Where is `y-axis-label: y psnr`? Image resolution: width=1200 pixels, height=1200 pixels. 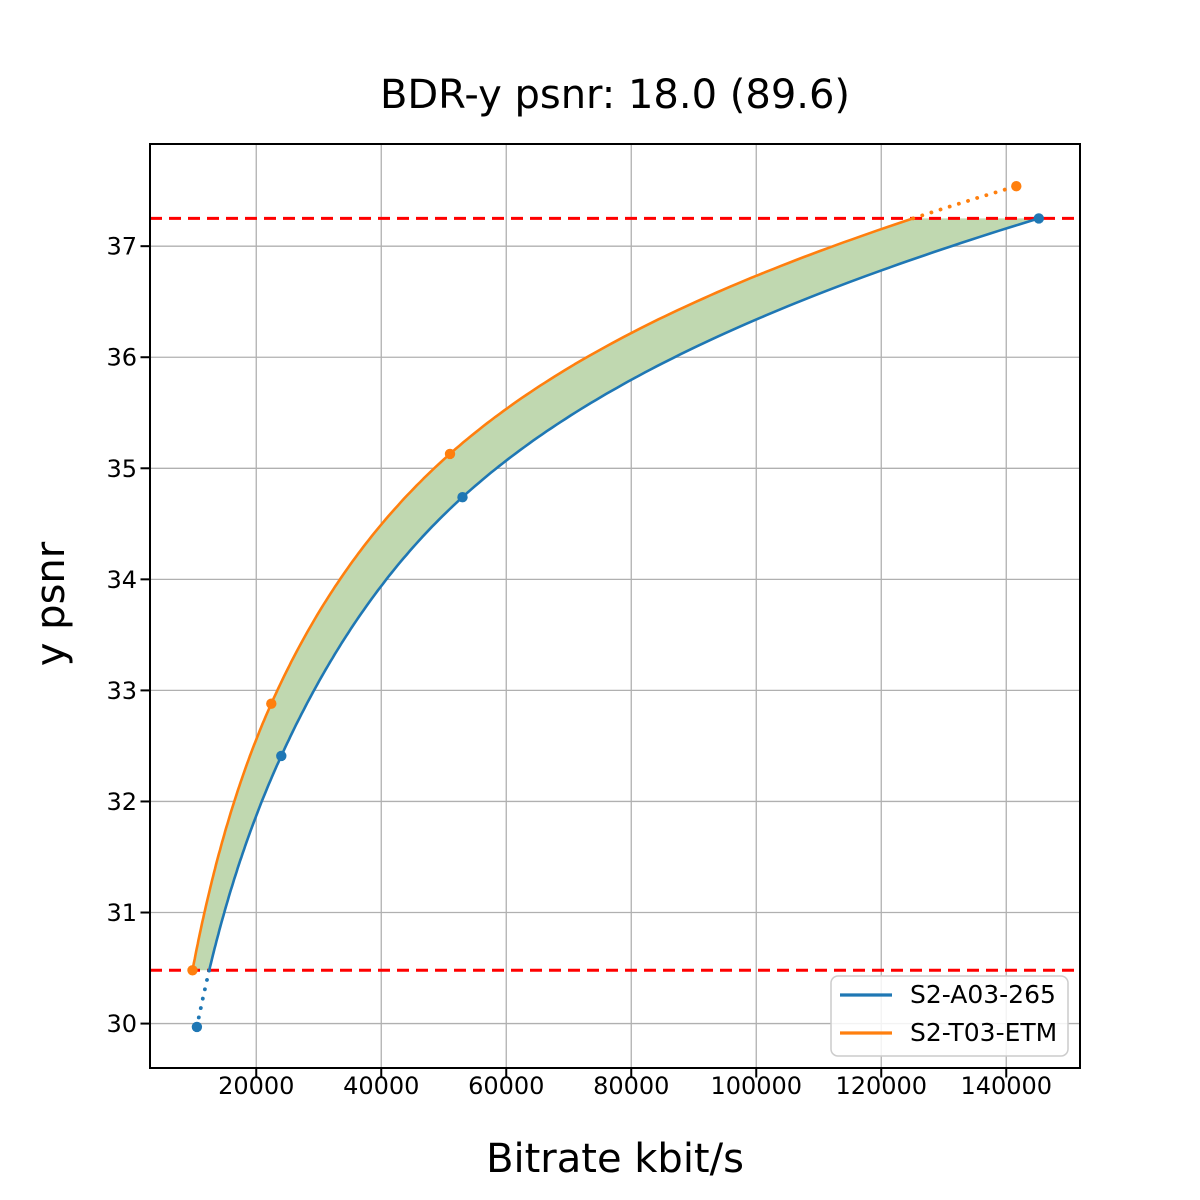 y-axis-label: y psnr is located at coordinates (51, 603).